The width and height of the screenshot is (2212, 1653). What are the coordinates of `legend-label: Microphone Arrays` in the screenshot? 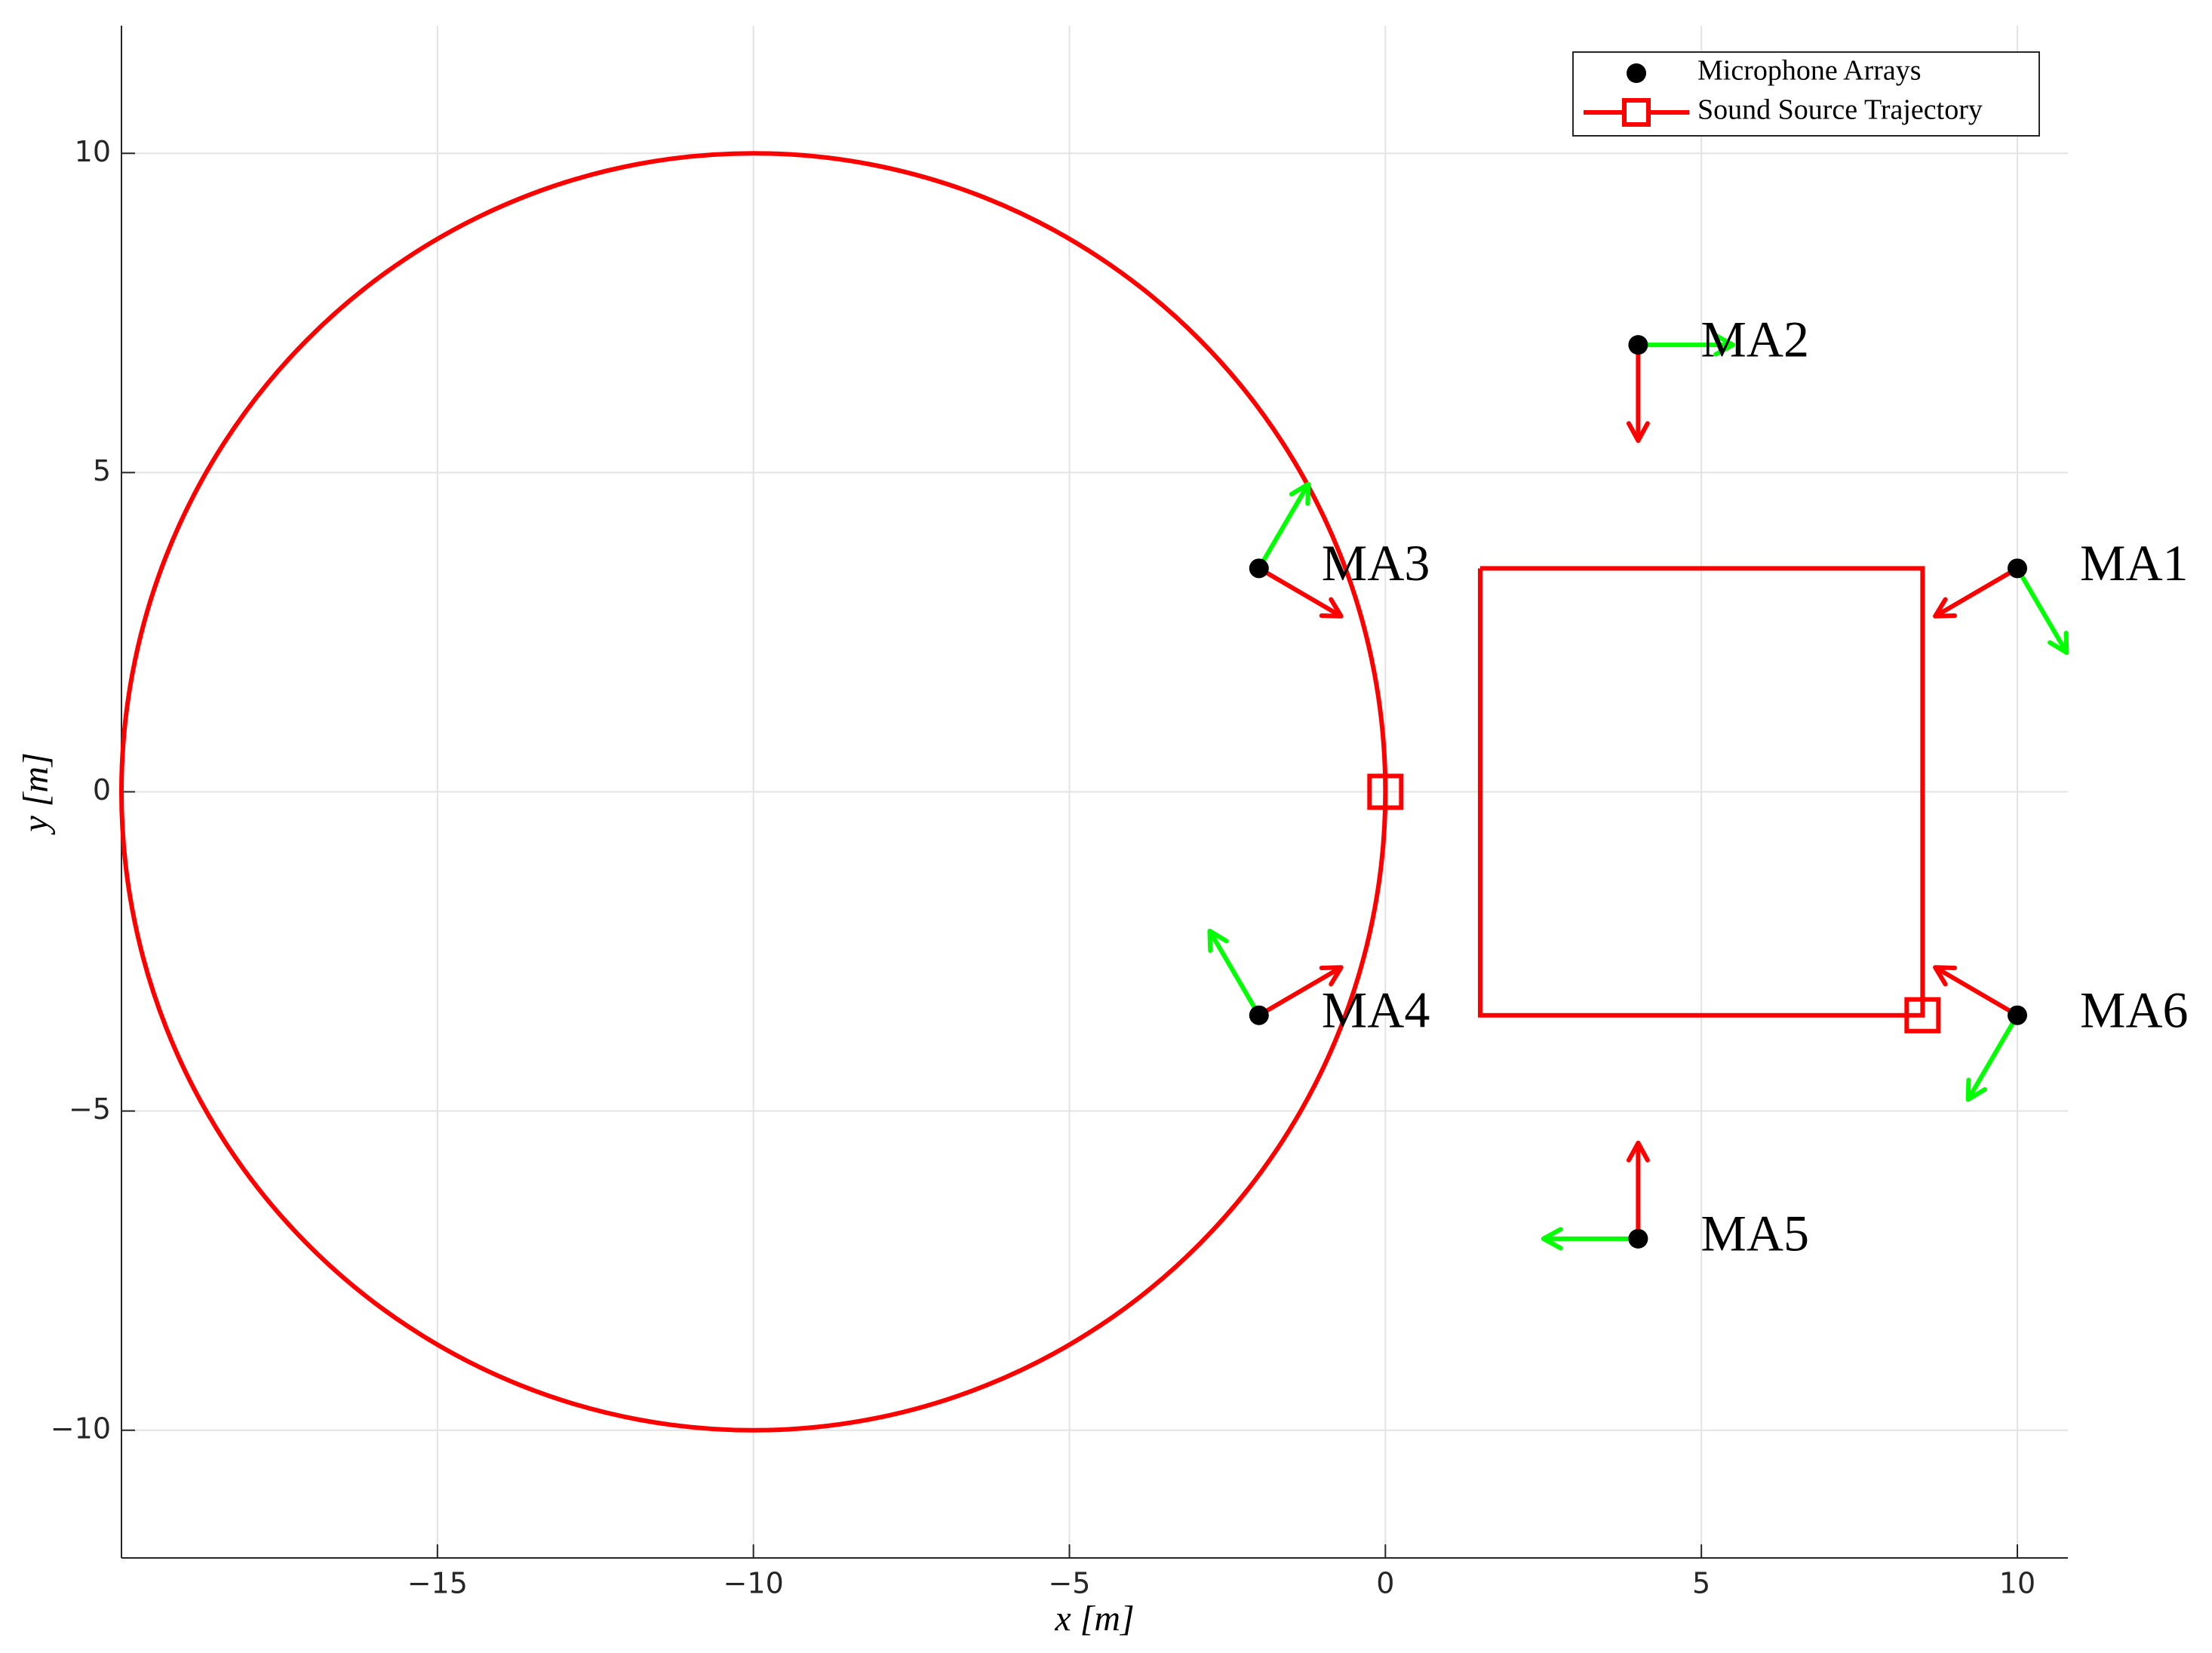 It's located at (1809, 71).